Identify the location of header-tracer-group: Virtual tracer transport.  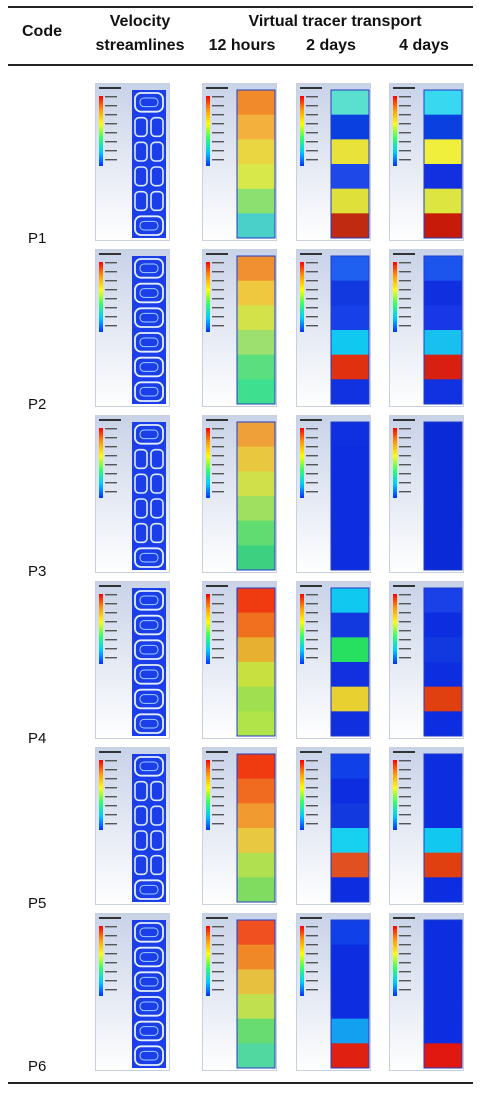
(335, 21).